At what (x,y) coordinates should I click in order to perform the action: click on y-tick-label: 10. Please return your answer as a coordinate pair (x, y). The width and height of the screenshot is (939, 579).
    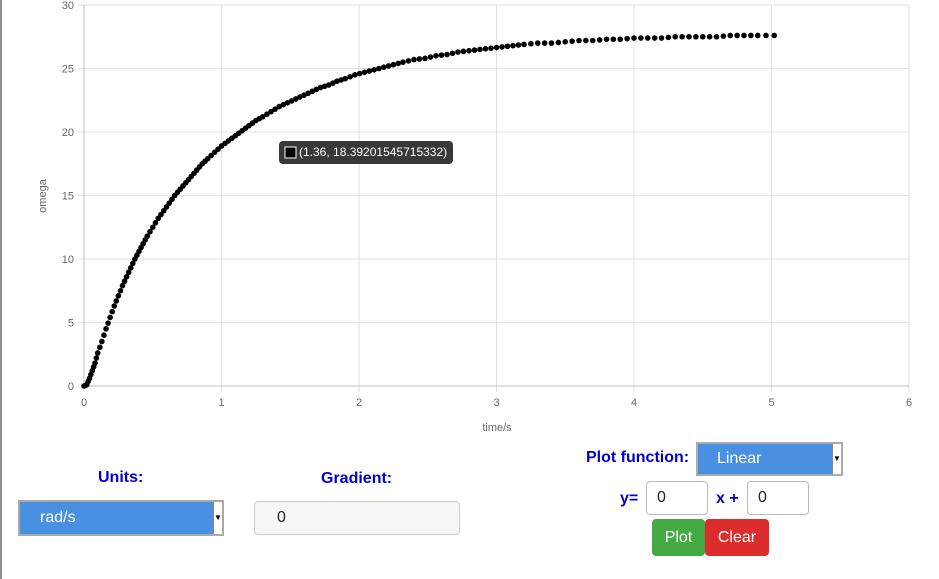
    Looking at the image, I should click on (68, 260).